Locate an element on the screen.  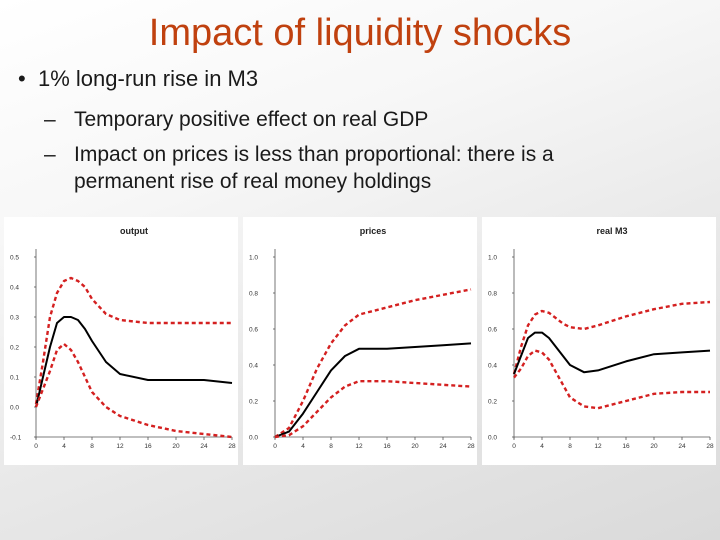
sub-bullet-text: Temporary positive effect on real GDP is located at coordinates (251, 119).